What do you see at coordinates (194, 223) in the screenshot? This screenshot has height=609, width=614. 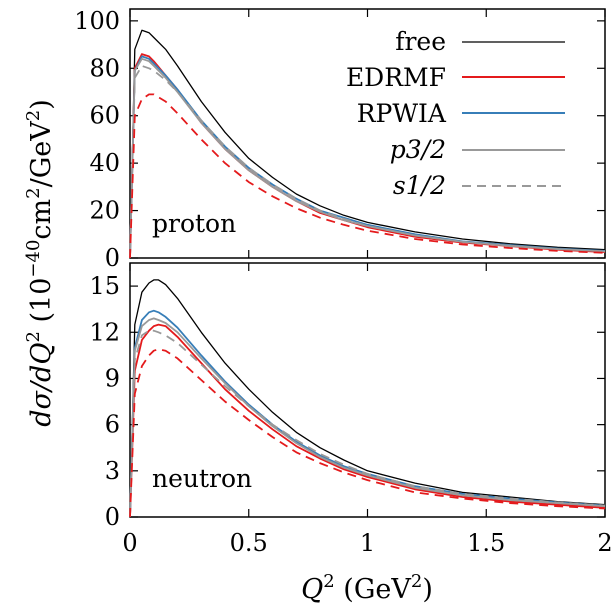 I see `proton-panel-label: proton` at bounding box center [194, 223].